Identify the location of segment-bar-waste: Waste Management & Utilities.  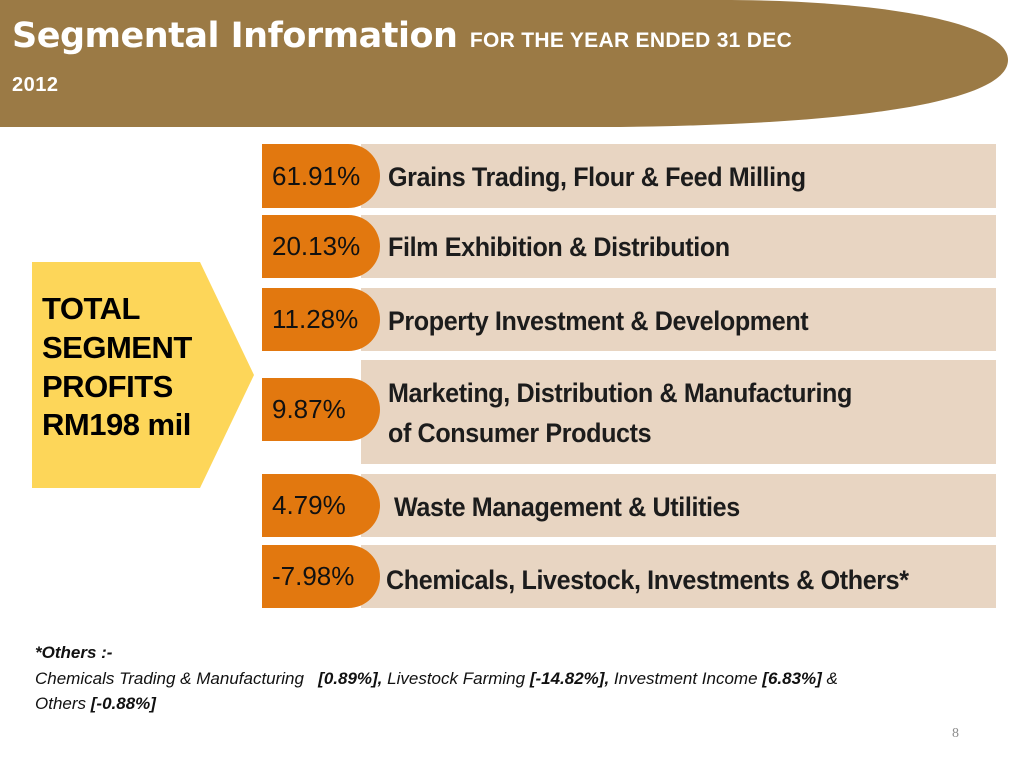
(678, 505).